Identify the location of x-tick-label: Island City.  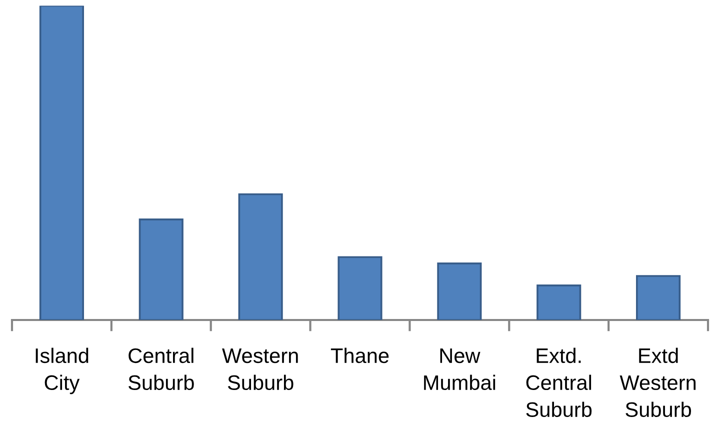
(62, 371).